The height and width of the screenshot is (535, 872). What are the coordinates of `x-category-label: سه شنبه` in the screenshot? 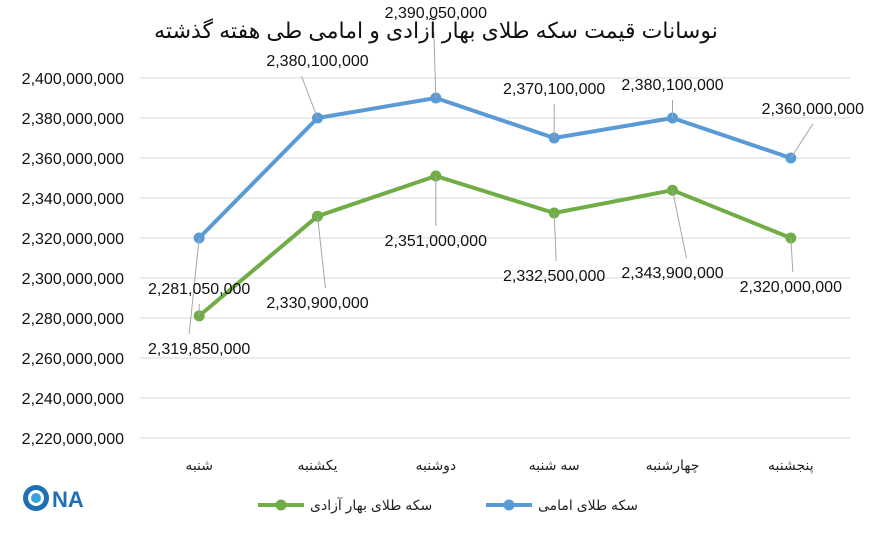 It's located at (554, 465).